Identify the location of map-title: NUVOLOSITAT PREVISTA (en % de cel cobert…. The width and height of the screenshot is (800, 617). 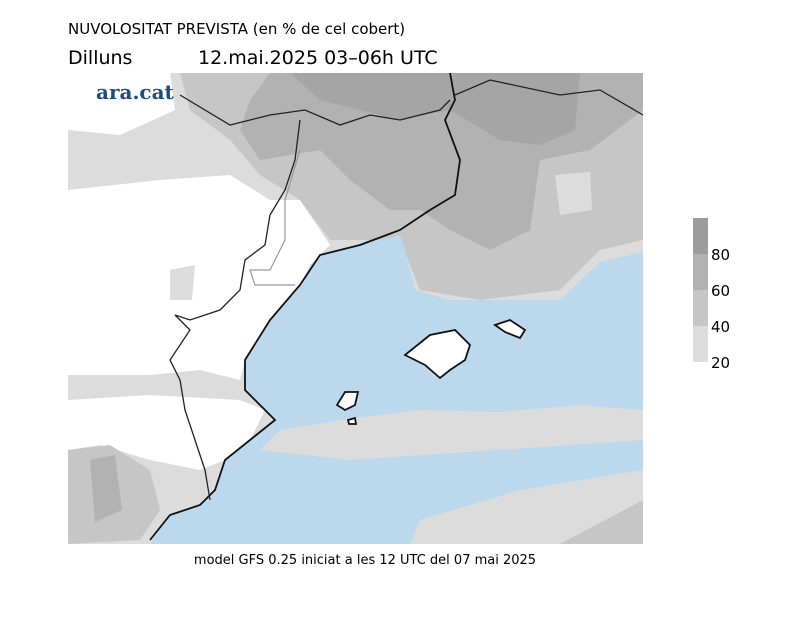
(236, 29).